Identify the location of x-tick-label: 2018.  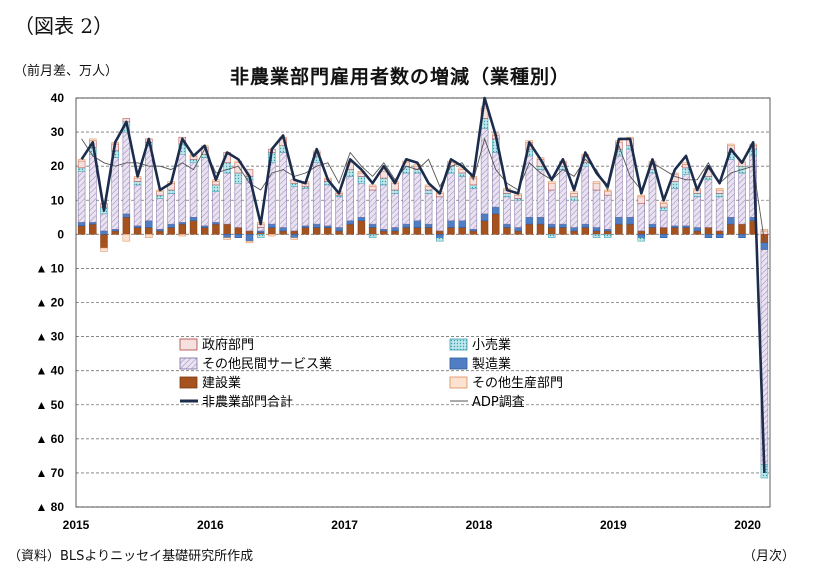
(479, 525).